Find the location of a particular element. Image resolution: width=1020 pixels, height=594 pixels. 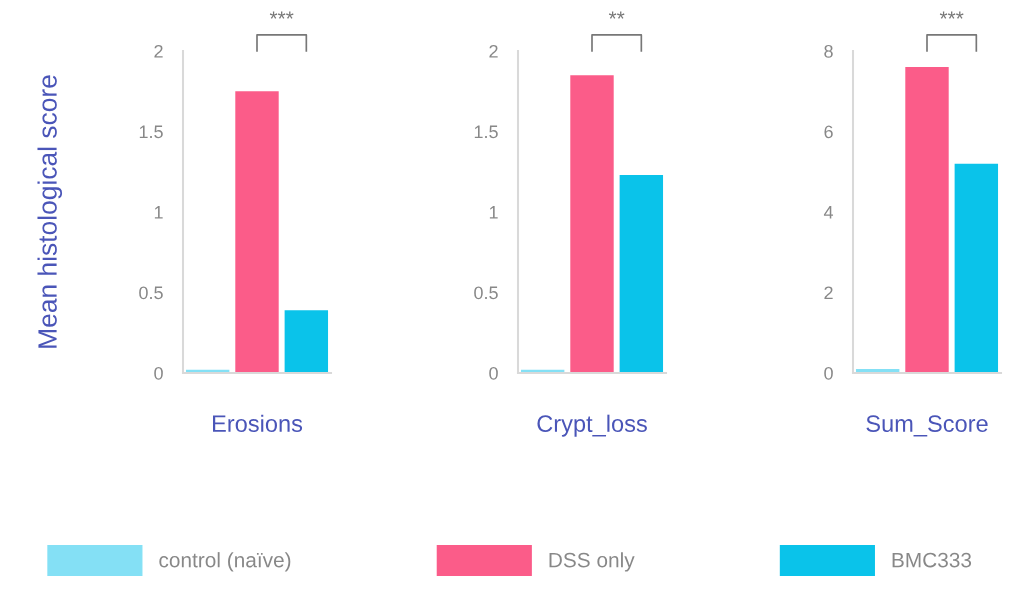

x-tick-label: Erosions is located at coordinates (258, 423).